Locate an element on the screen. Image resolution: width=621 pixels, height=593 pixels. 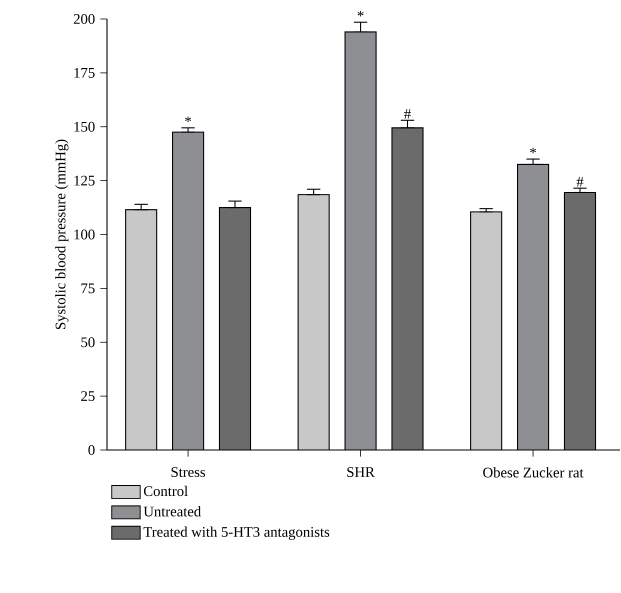
y-tick-label: 0 is located at coordinates (91, 450).